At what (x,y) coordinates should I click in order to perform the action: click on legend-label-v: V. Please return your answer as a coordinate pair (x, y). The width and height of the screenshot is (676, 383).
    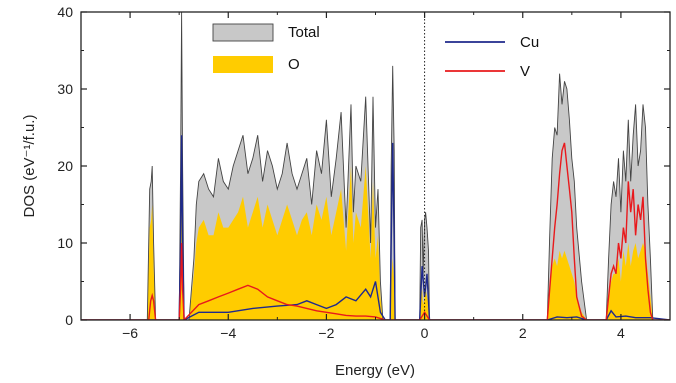
    Looking at the image, I should click on (525, 71).